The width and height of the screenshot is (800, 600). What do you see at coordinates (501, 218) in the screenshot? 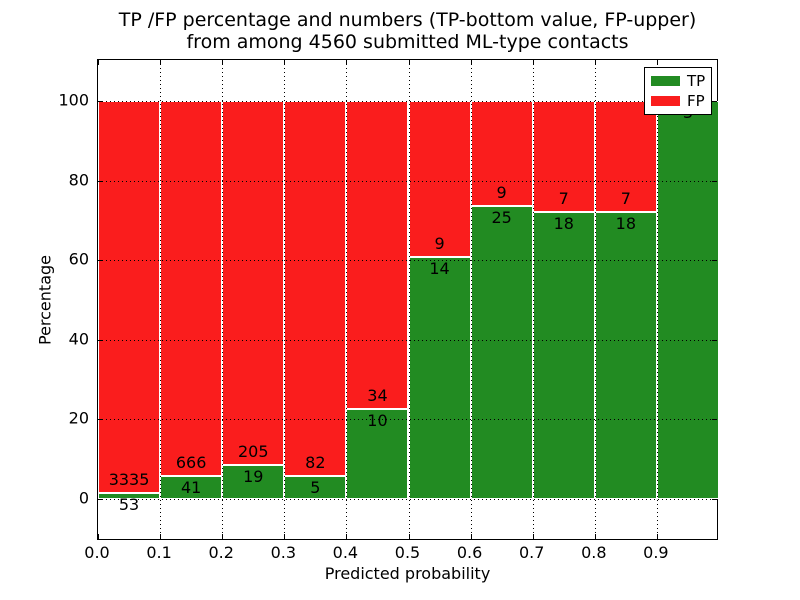
I see `tp-count-label: 25` at bounding box center [501, 218].